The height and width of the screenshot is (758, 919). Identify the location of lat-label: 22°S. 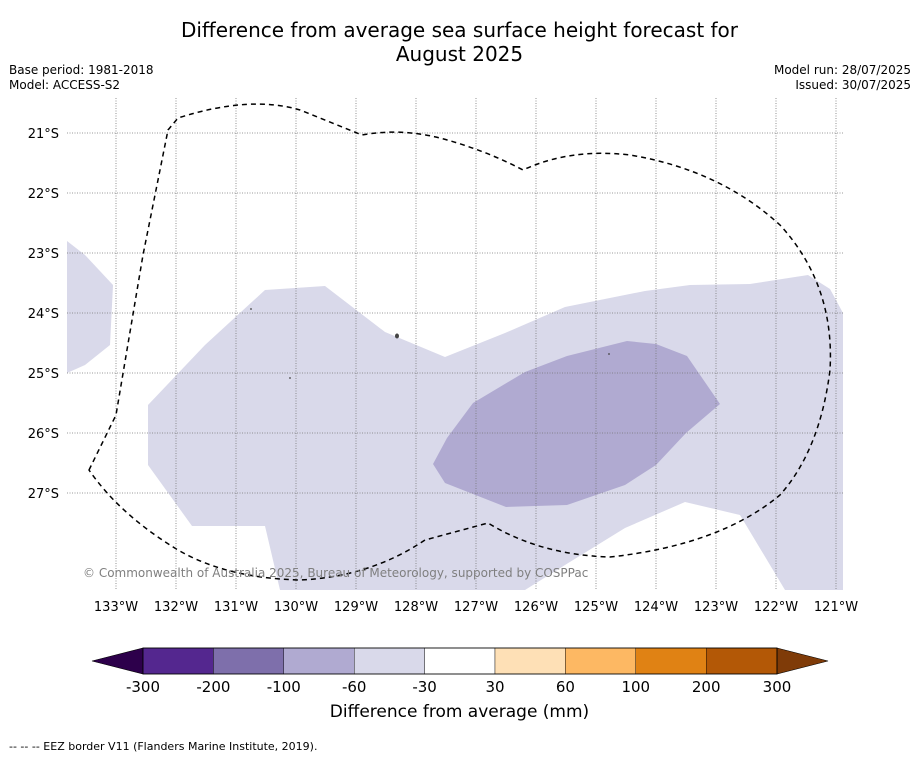
(43, 194).